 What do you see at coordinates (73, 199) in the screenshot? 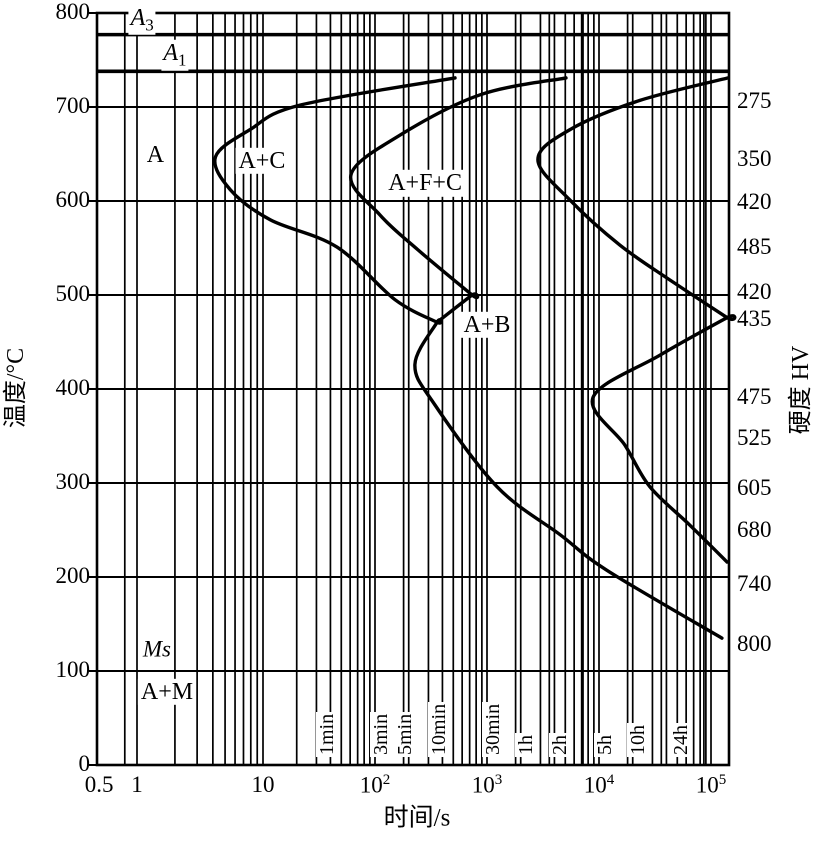
I see `y-tick-label: 600` at bounding box center [73, 199].